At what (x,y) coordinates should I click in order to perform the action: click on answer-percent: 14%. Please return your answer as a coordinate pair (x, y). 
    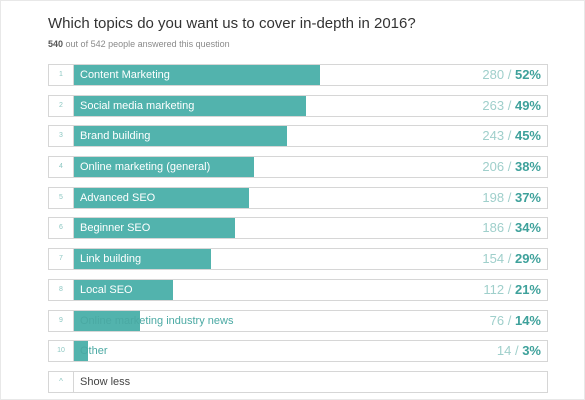
    Looking at the image, I should click on (527, 320).